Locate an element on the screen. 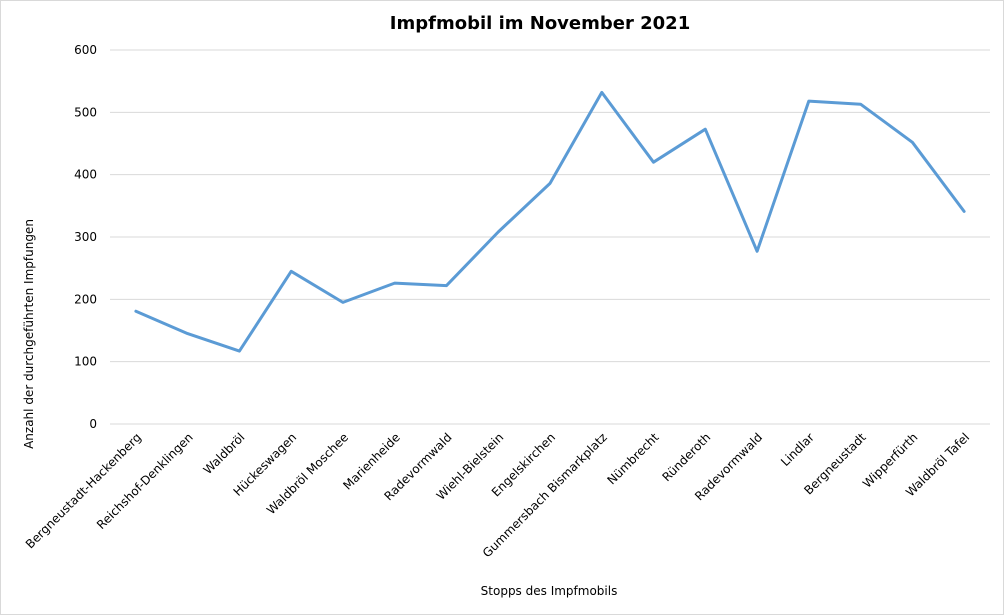  y-axis-label: Anzahl der durchgeführten Impfungen is located at coordinates (29, 334).